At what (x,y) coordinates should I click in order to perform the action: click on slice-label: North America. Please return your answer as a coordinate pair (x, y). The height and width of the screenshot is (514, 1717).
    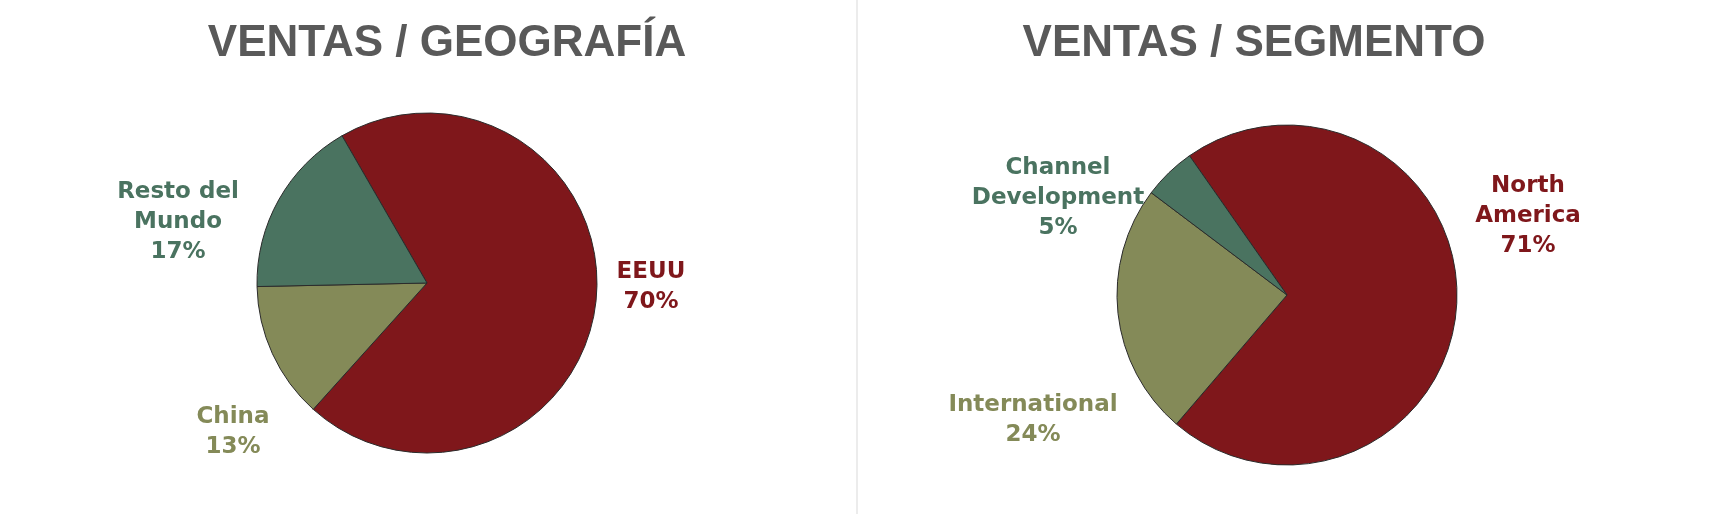
    Looking at the image, I should click on (1528, 199).